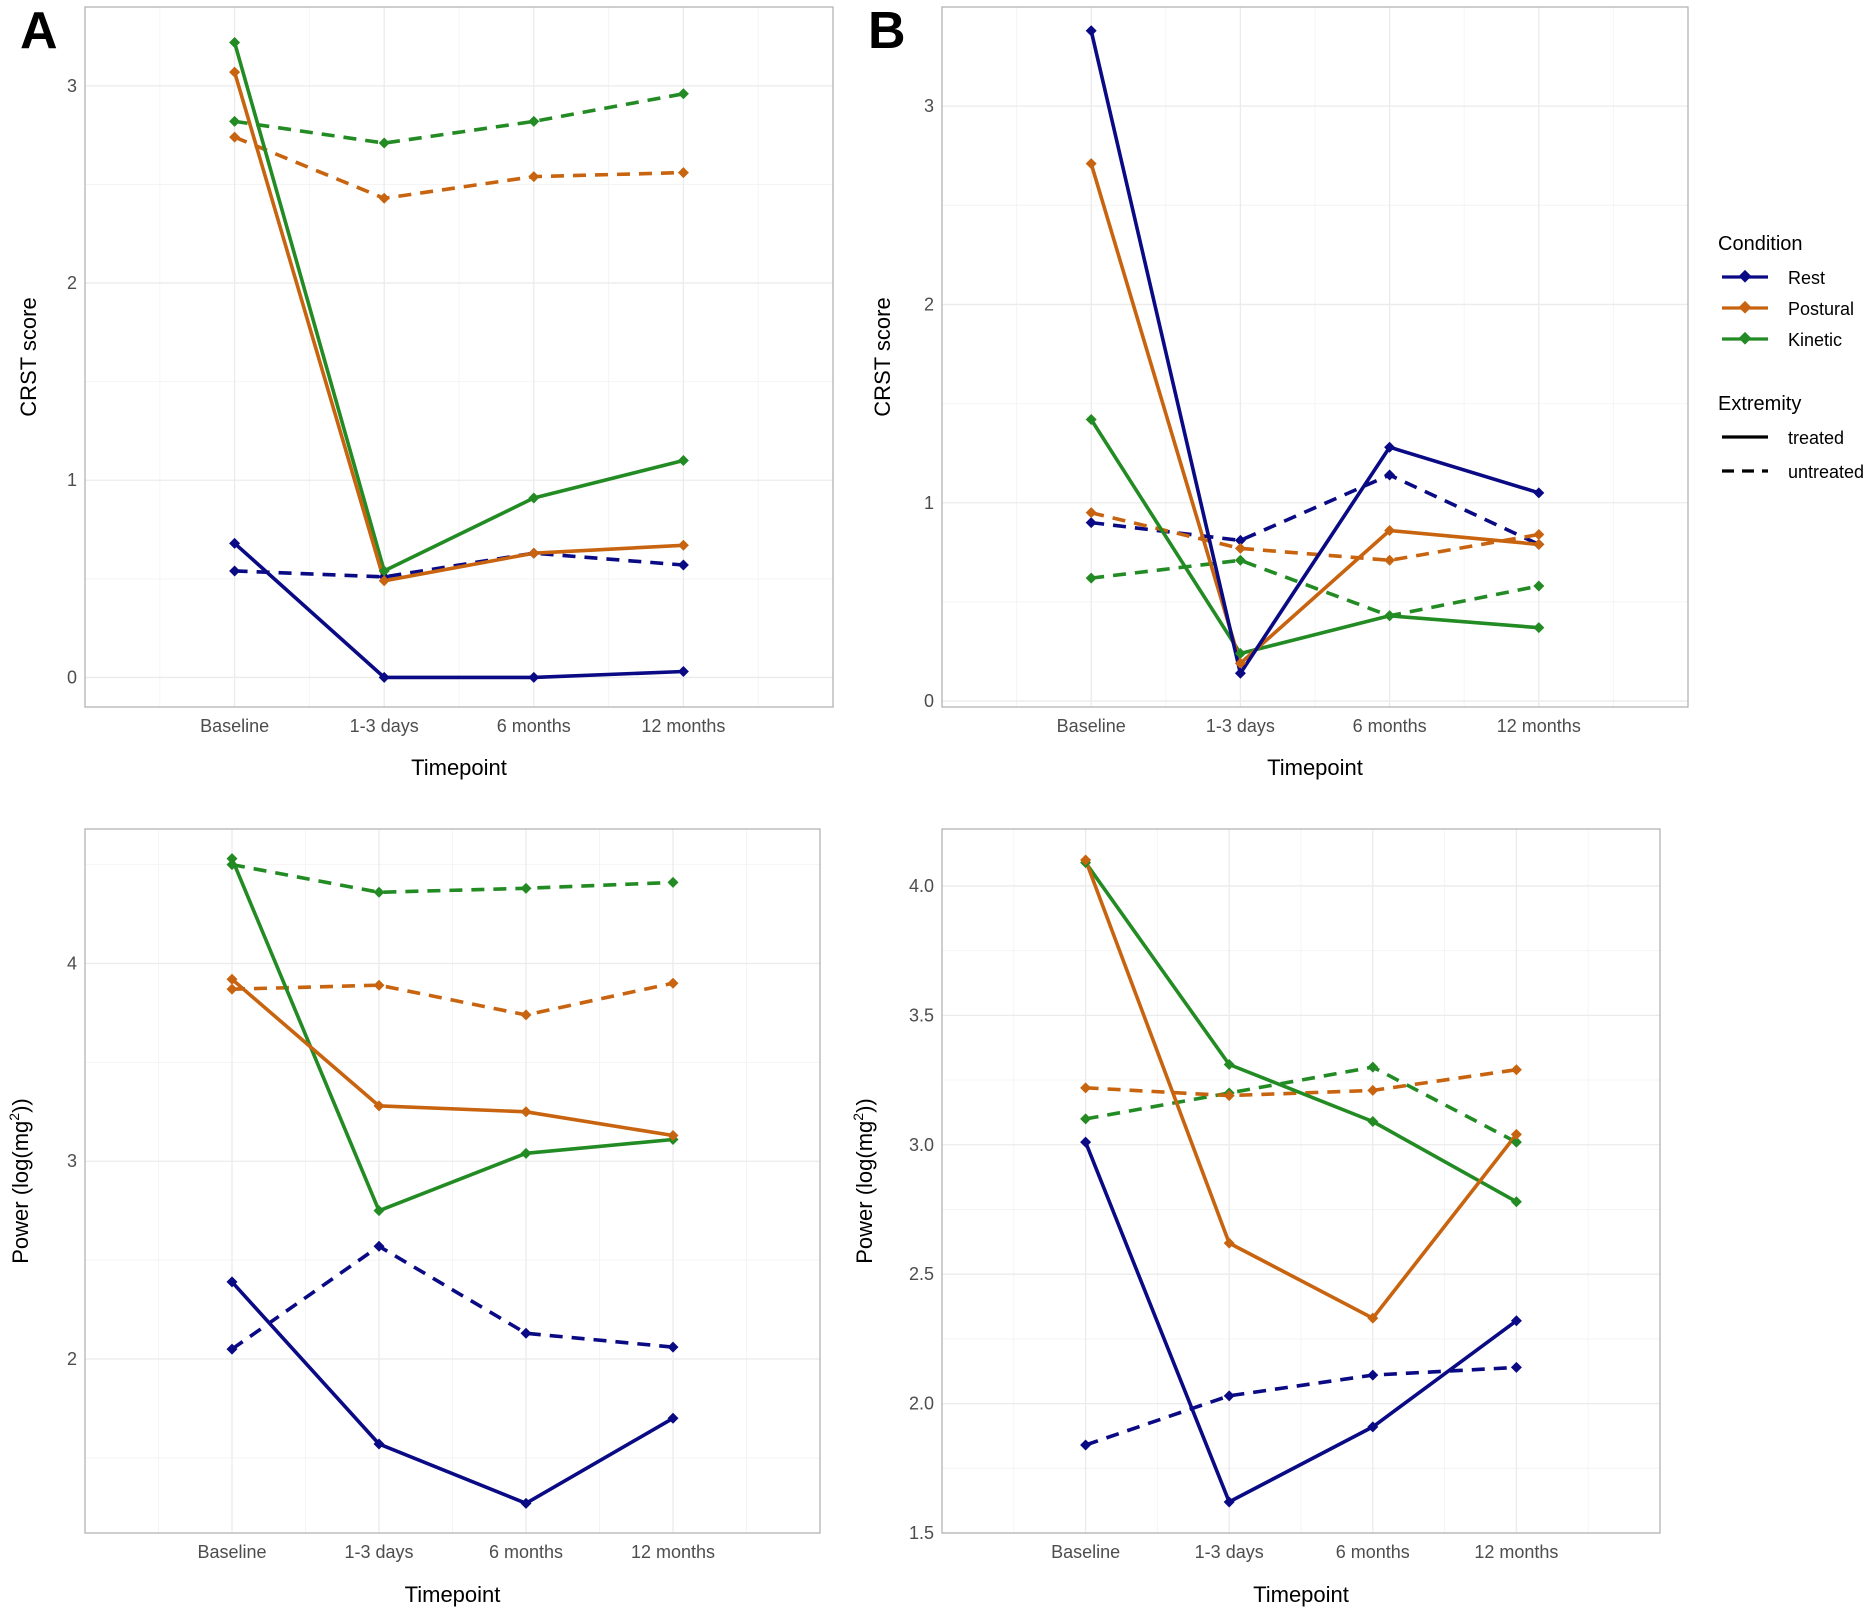  What do you see at coordinates (1815, 340) in the screenshot?
I see `legend-label-kinetic: Kinetic` at bounding box center [1815, 340].